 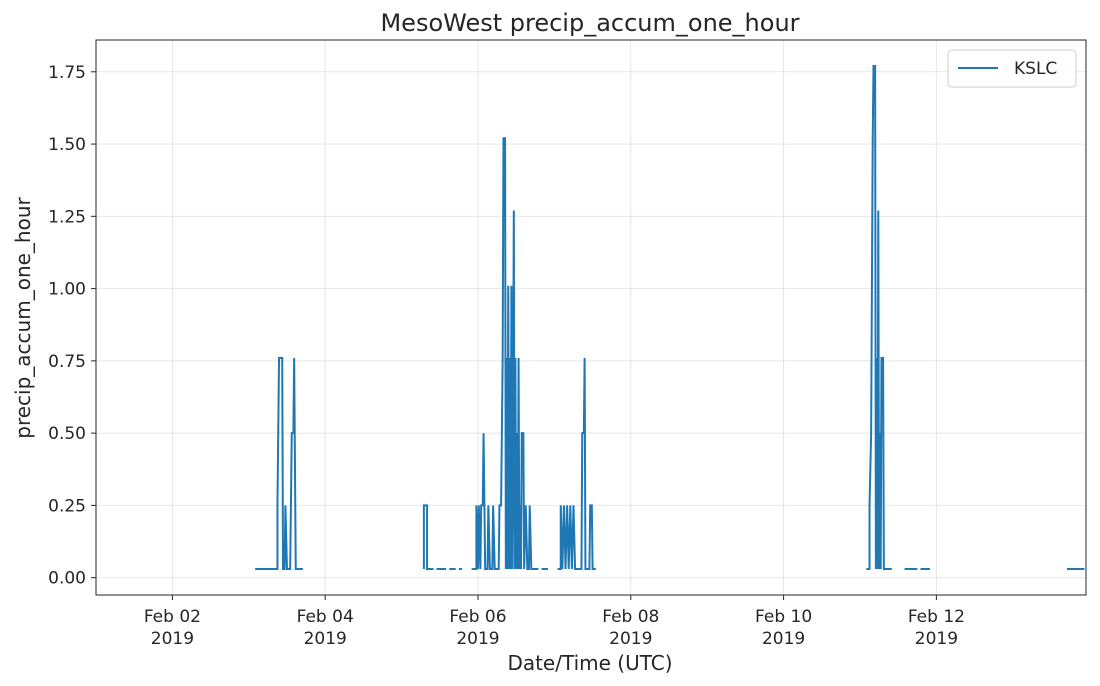 What do you see at coordinates (589, 663) in the screenshot?
I see `x-axis-title: Date/Time (UTC)` at bounding box center [589, 663].